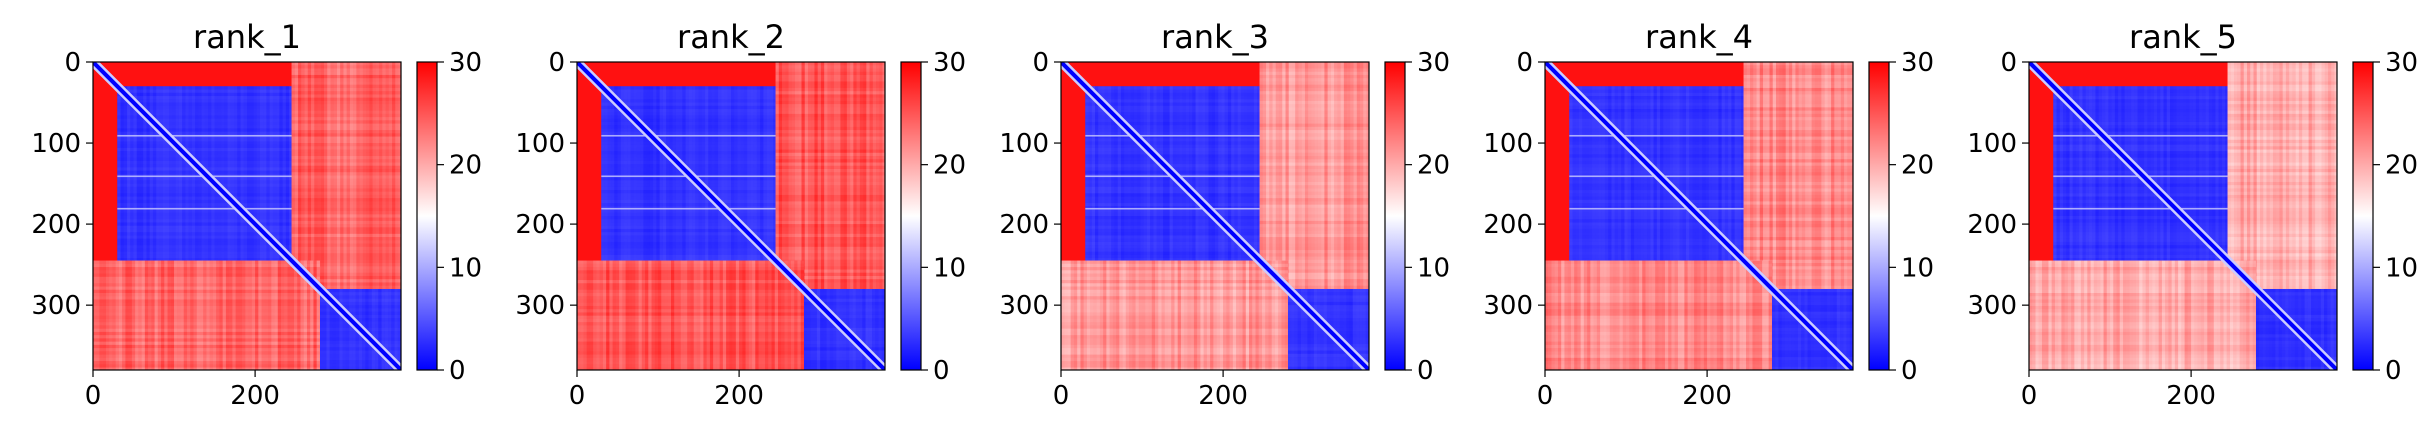  What do you see at coordinates (247, 37) in the screenshot?
I see `chart-title: rank_1` at bounding box center [247, 37].